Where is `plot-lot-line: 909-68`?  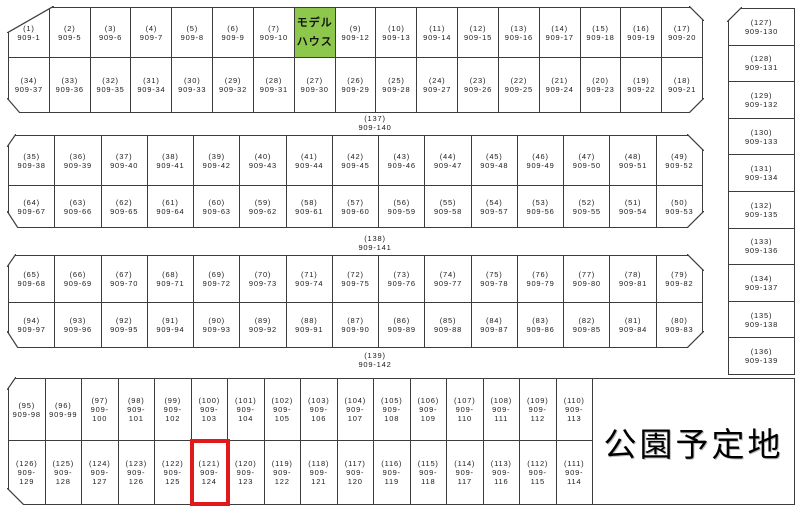
plot-lot-line: 909-68 is located at coordinates (31, 283).